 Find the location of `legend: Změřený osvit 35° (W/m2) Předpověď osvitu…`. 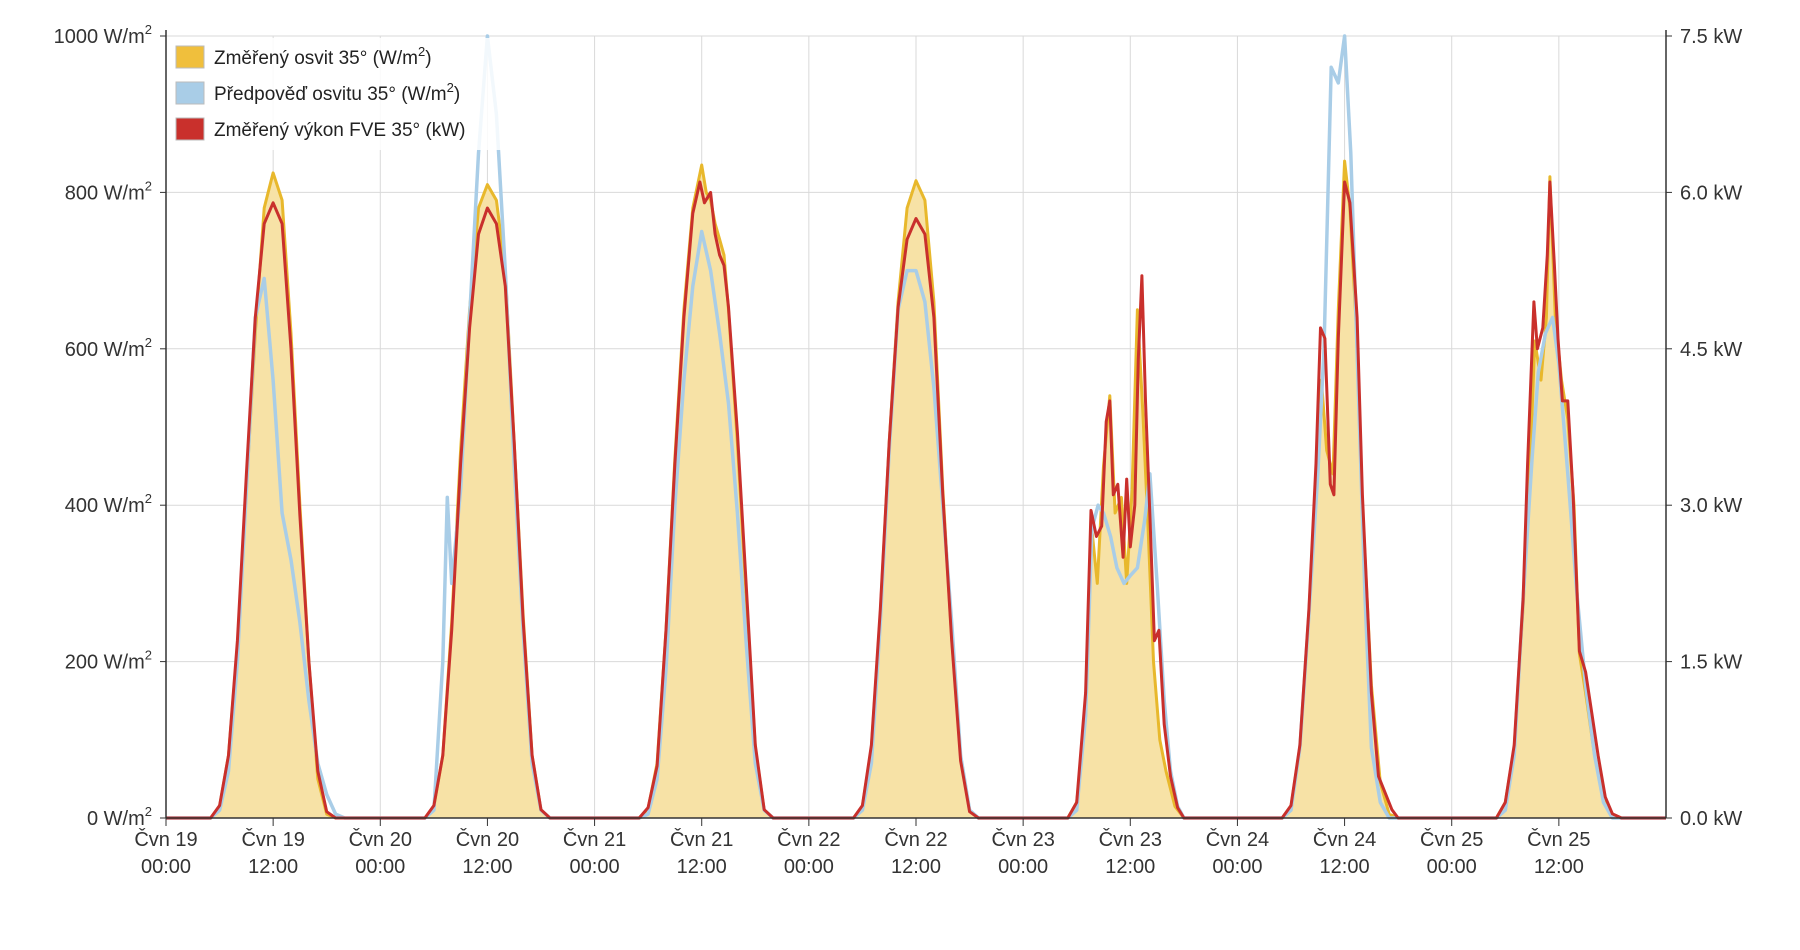

legend: Změřený osvit 35° (W/m2) Předpověď osvitu… is located at coordinates (350, 94).